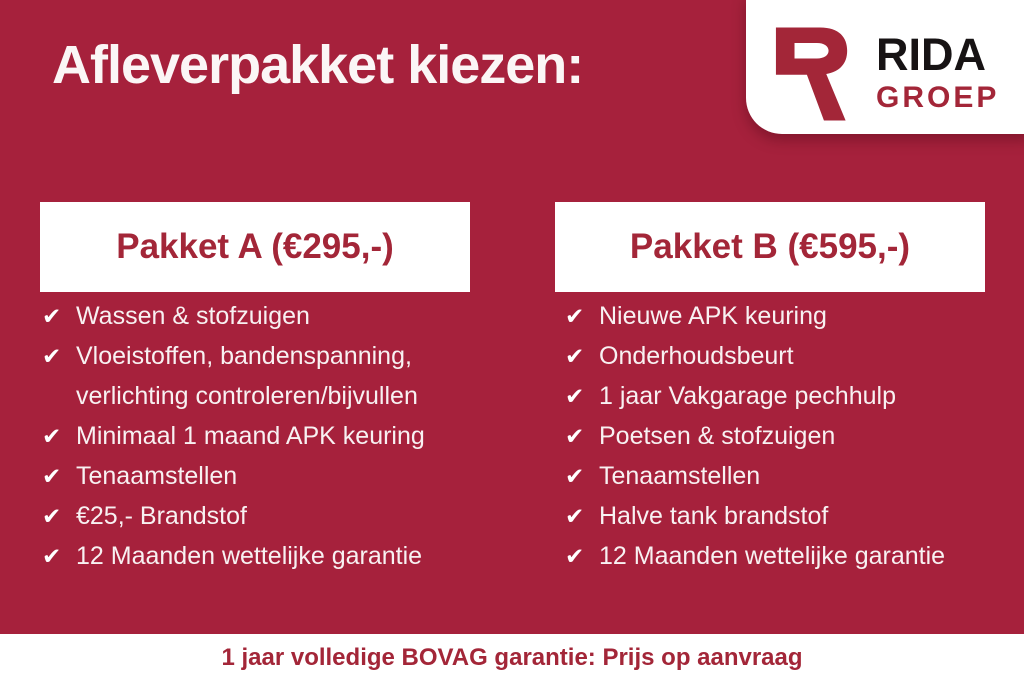 The height and width of the screenshot is (682, 1024). I want to click on rida-logo-mark-icon, so click(811, 74).